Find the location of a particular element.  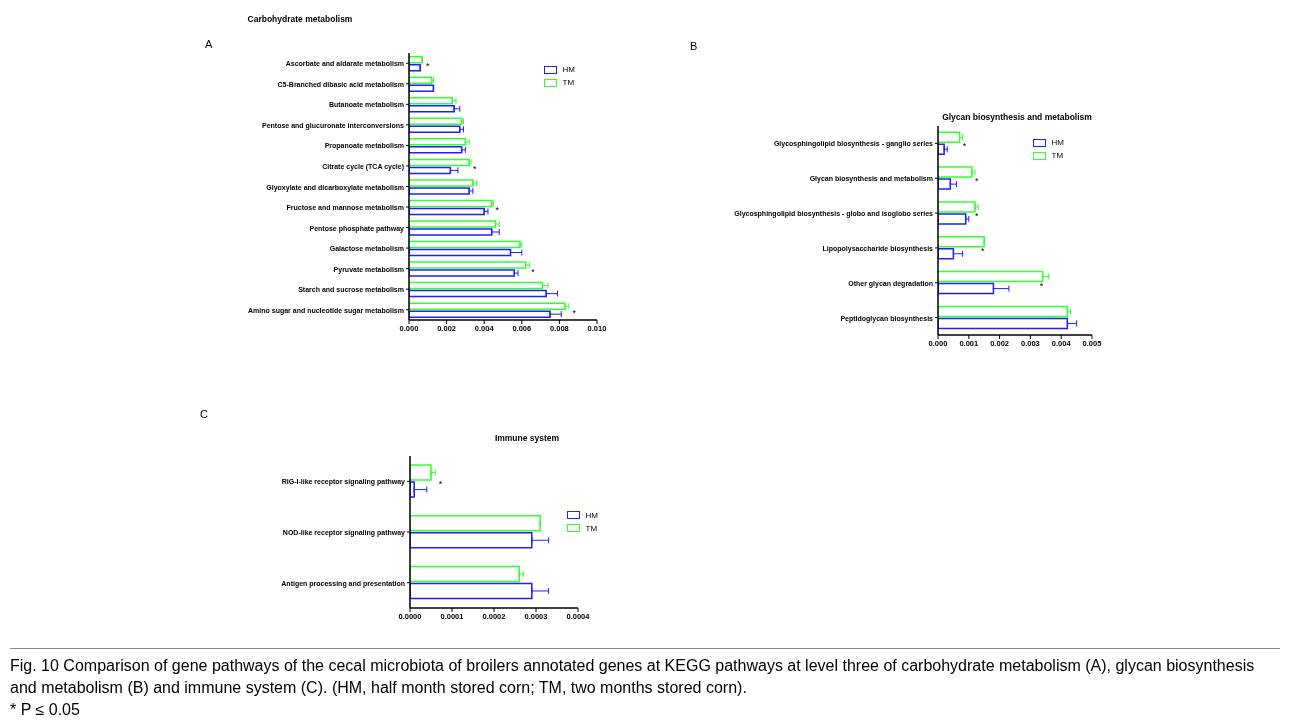

chart-title: Glycan biosynthesis and metabolism is located at coordinates (1017, 117).